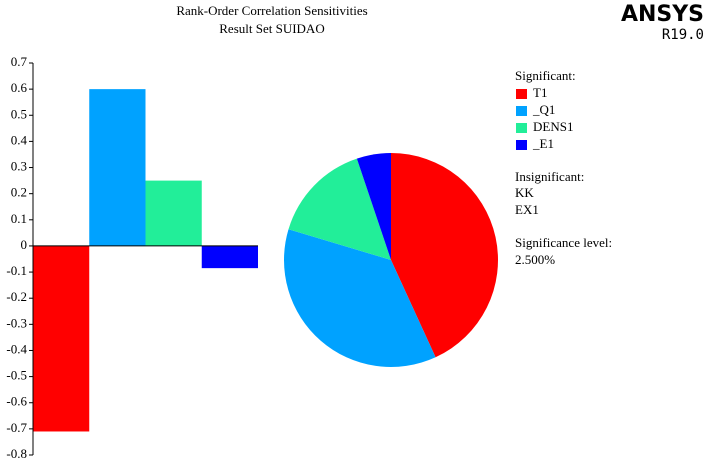 The width and height of the screenshot is (708, 467). I want to click on y-tick-label: -0.3, so click(16, 322).